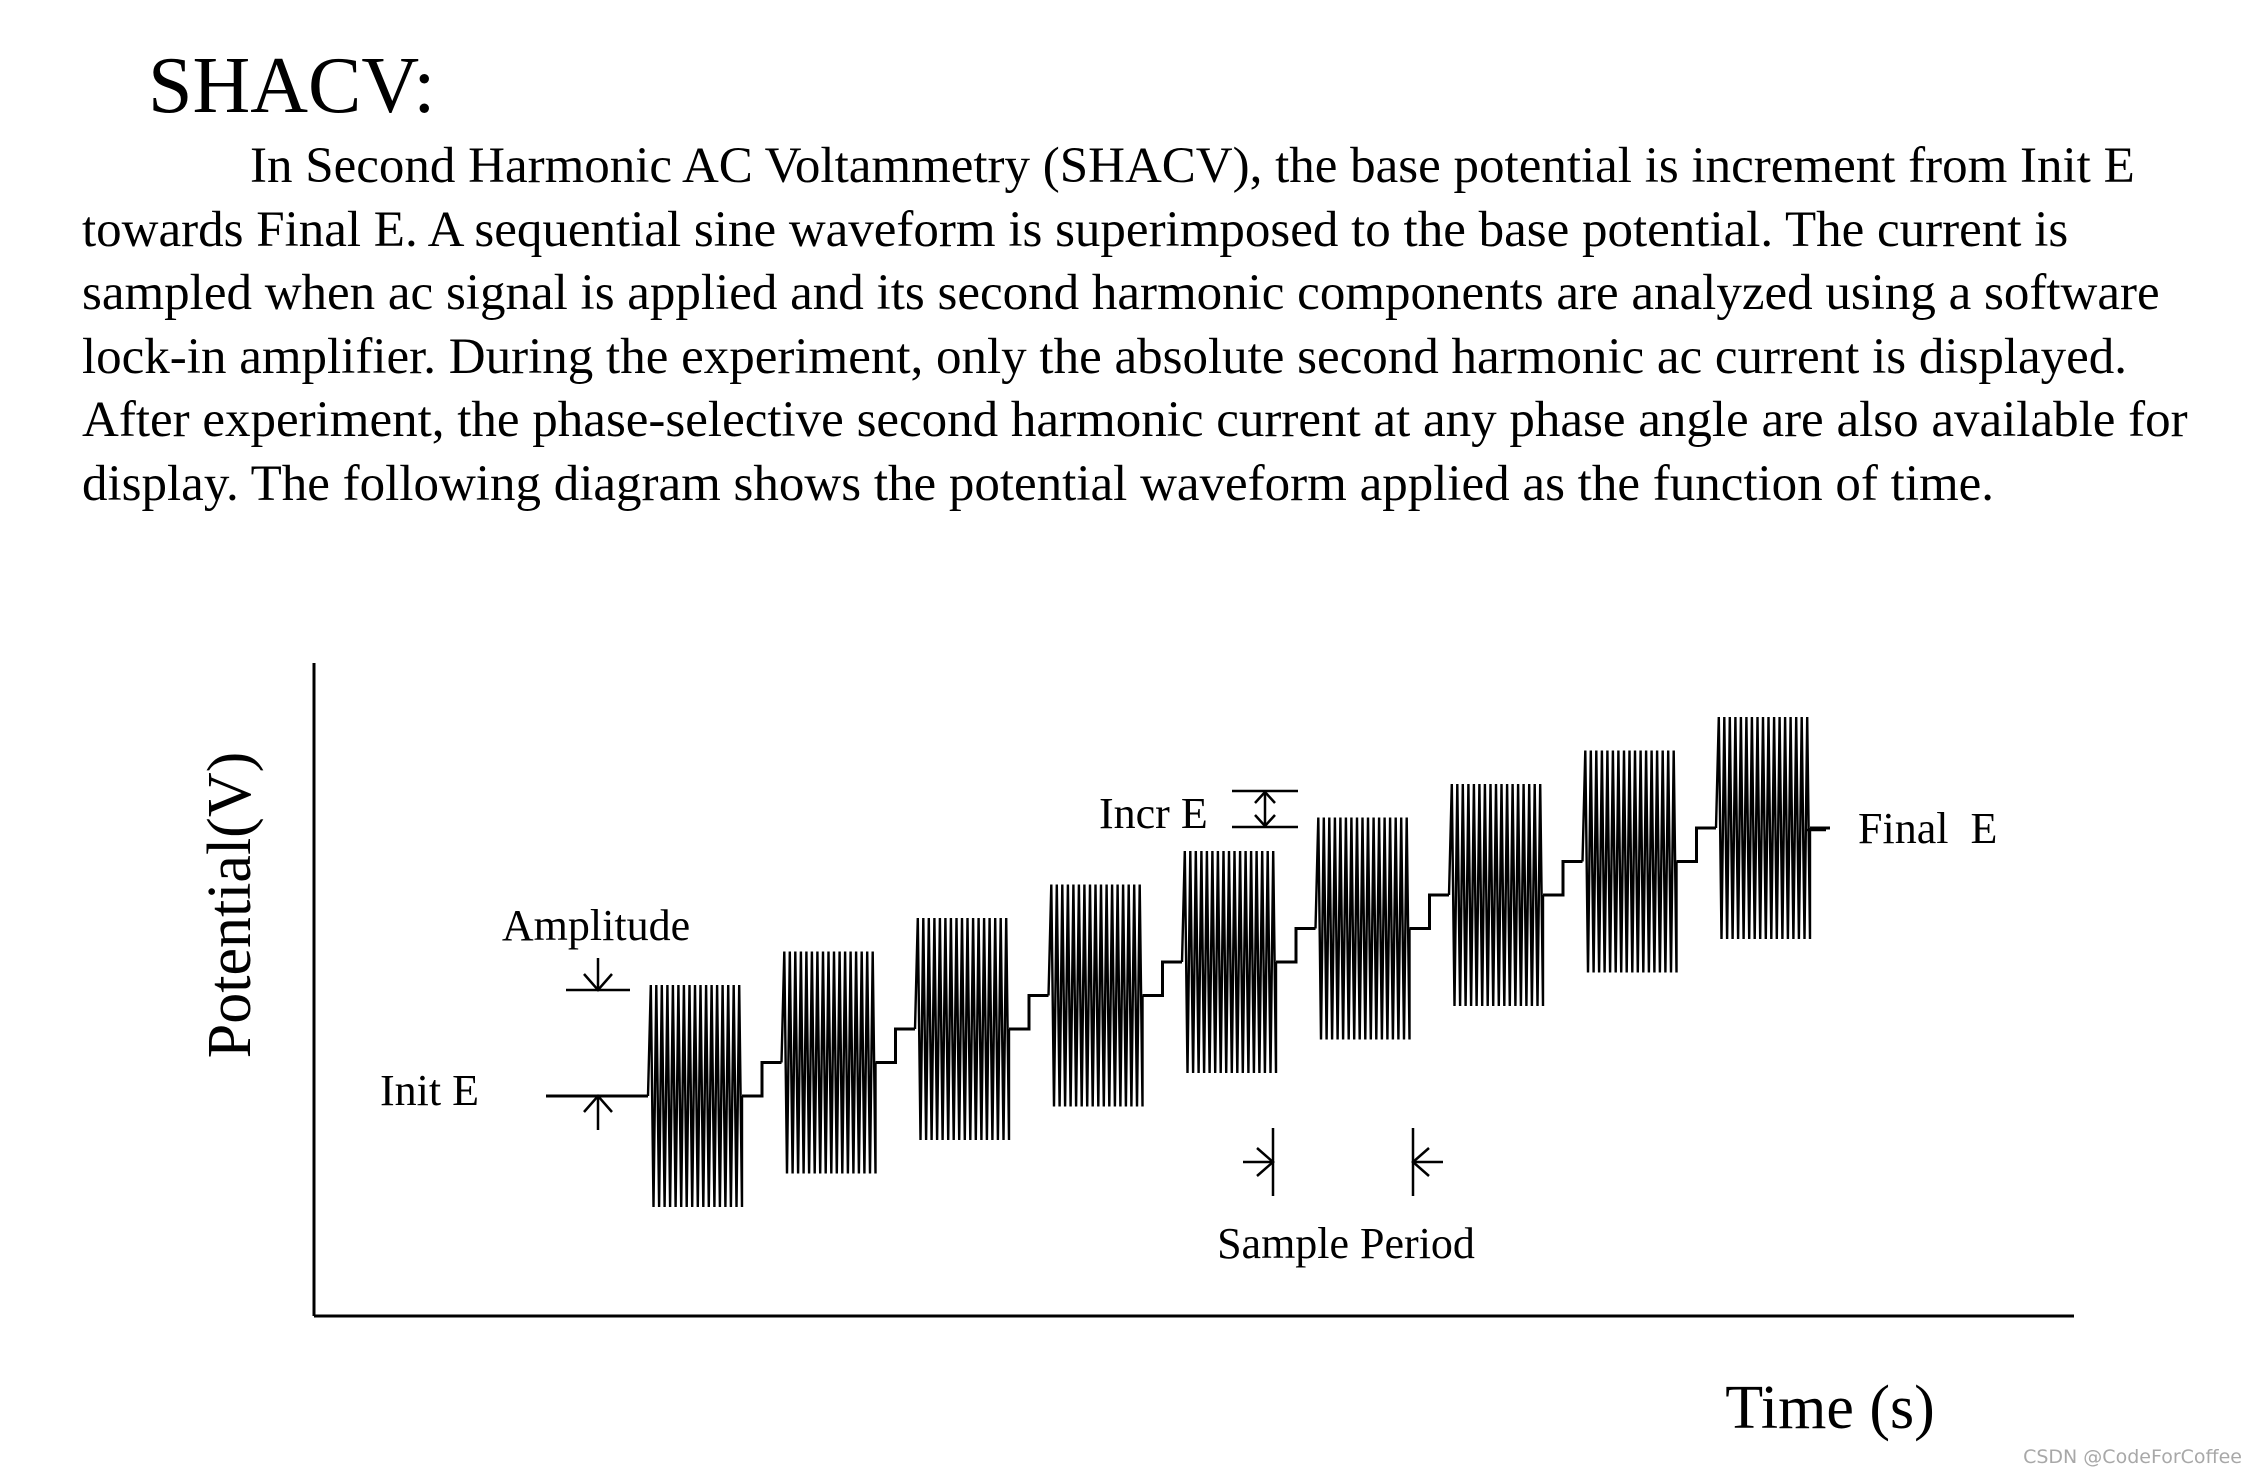 Image resolution: width=2250 pixels, height=1474 pixels. Describe the element at coordinates (1153, 813) in the screenshot. I see `incr-e-label: Incr E` at that location.